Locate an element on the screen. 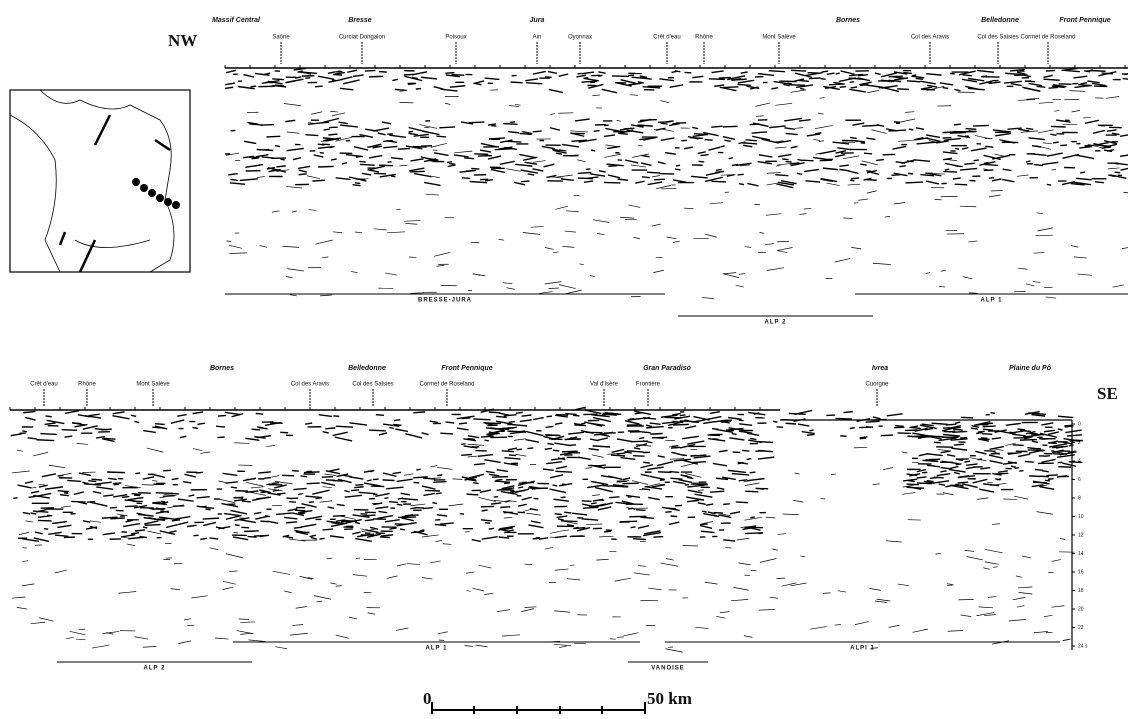  place-label: Crêt d'eau is located at coordinates (667, 38).